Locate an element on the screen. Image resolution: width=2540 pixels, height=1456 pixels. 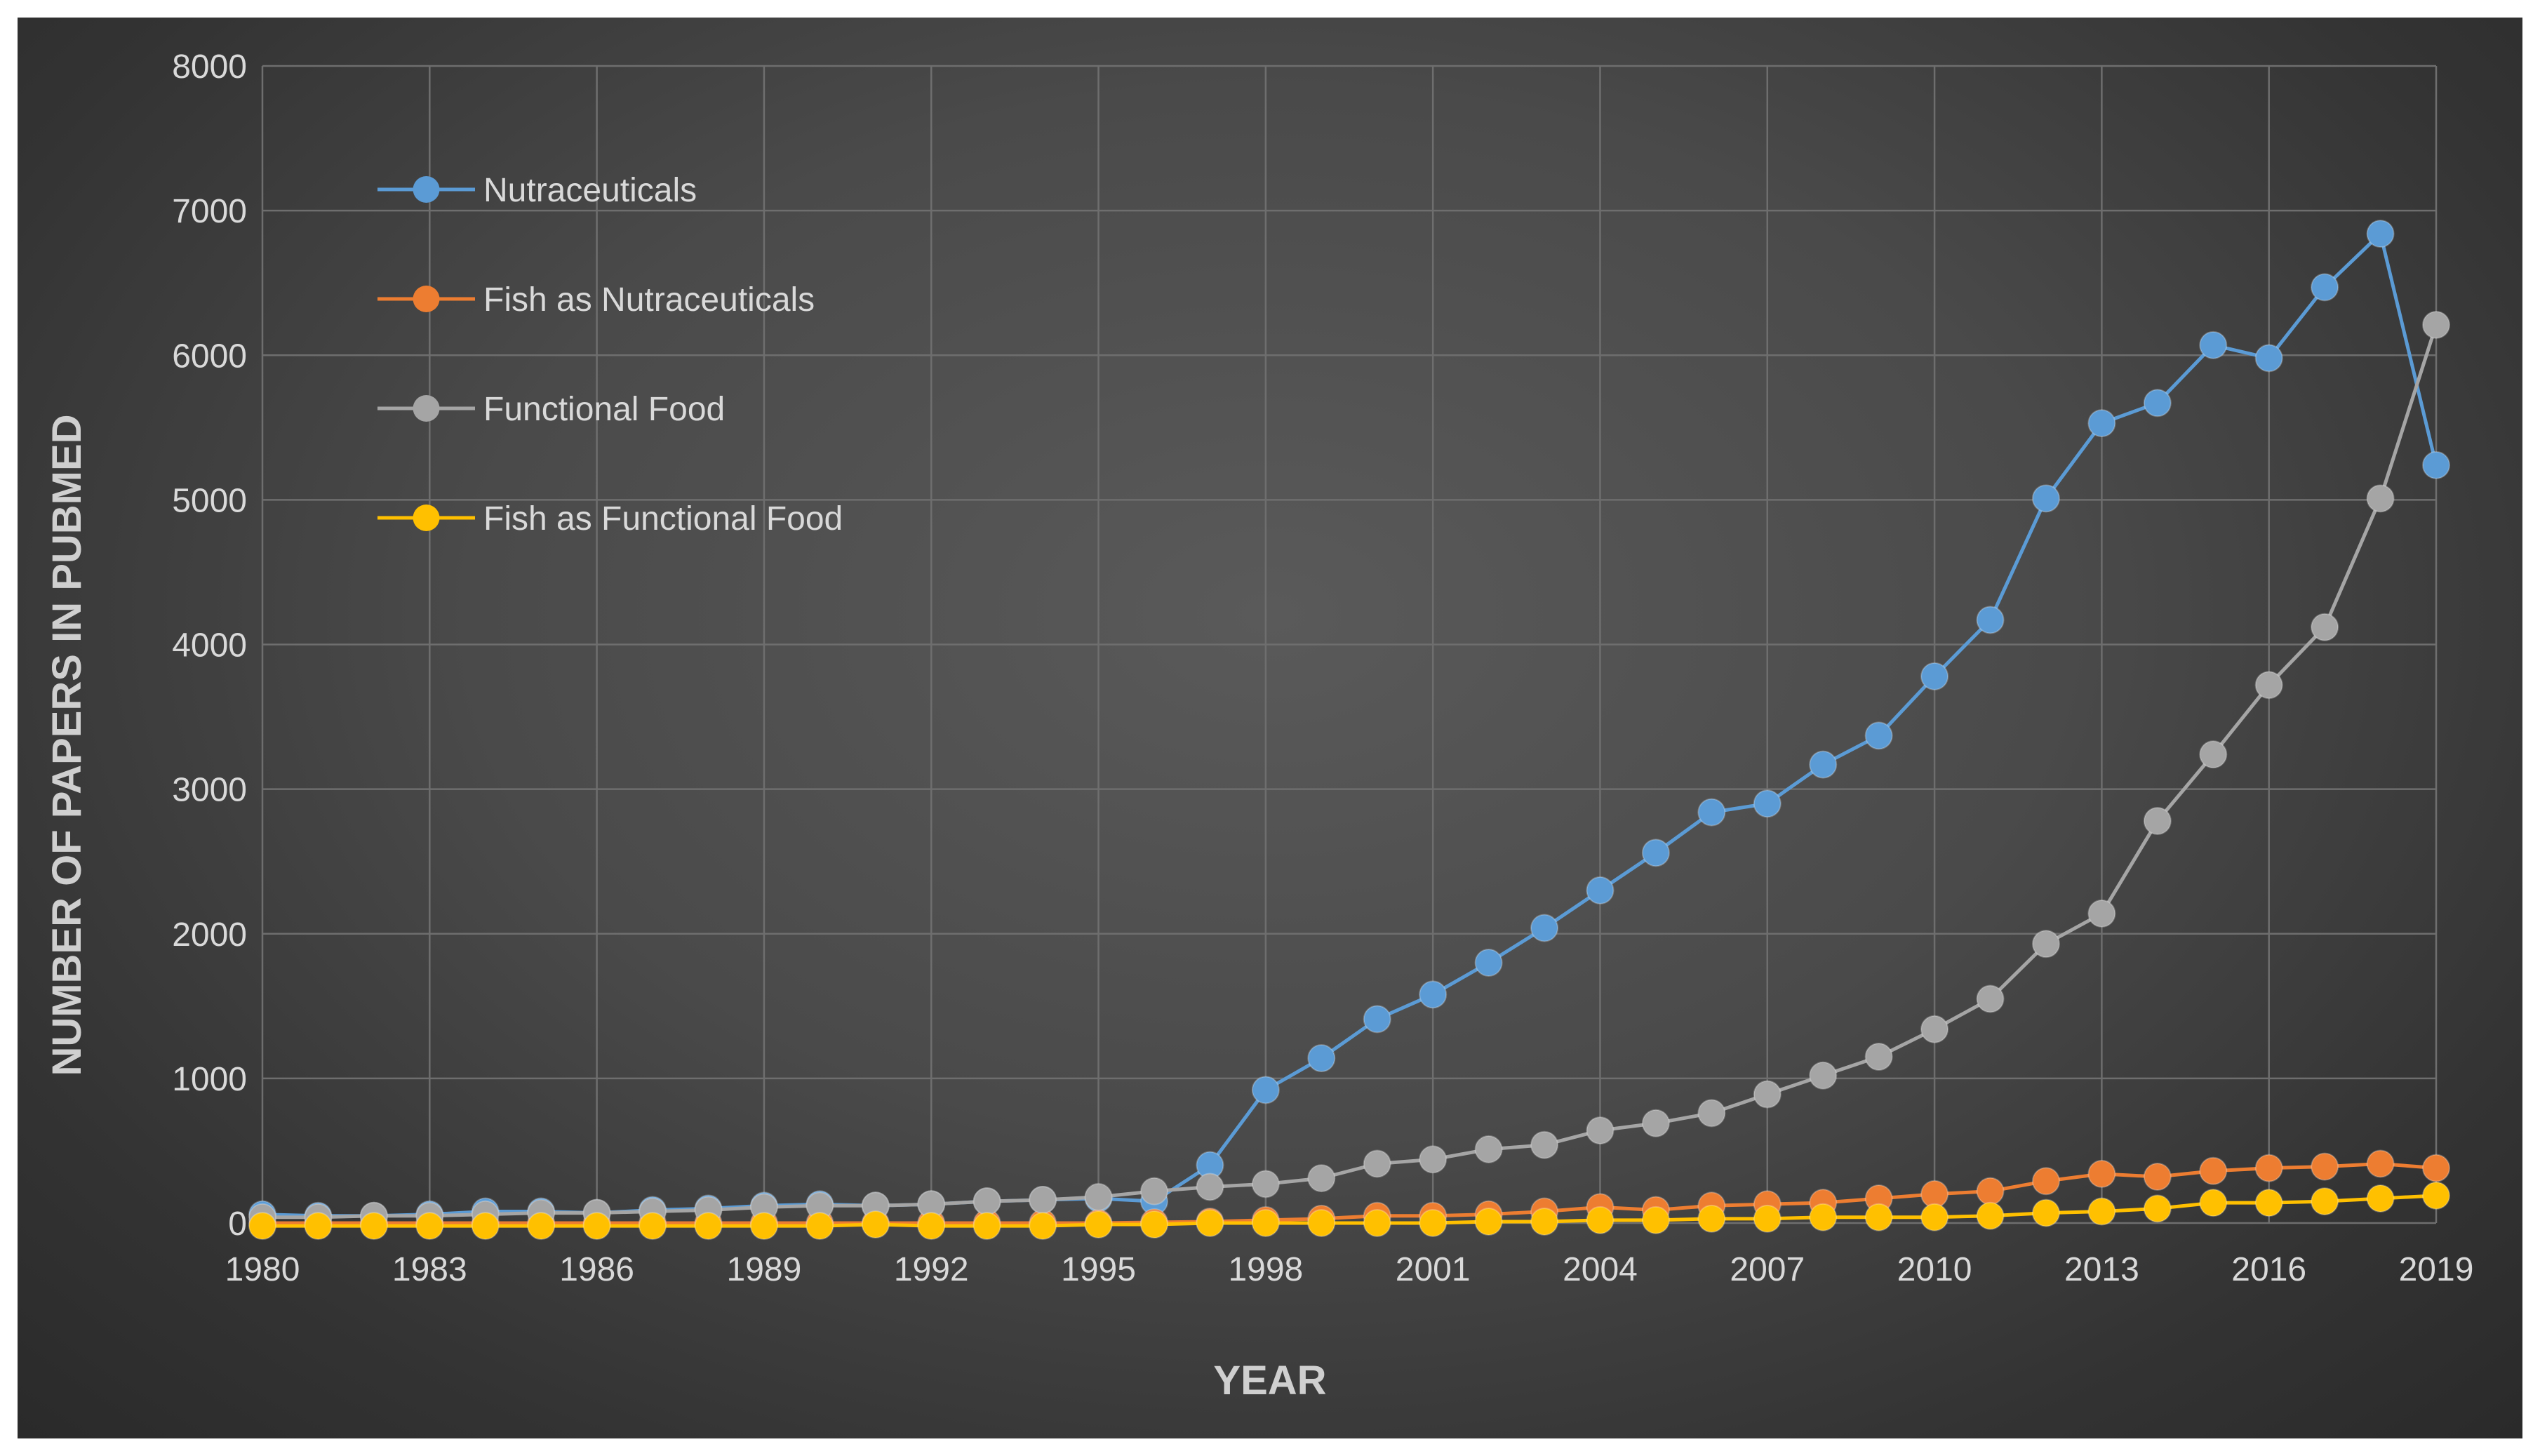
y-axis-title: NUMBER OF PAPERS IN PUBMED is located at coordinates (67, 745).